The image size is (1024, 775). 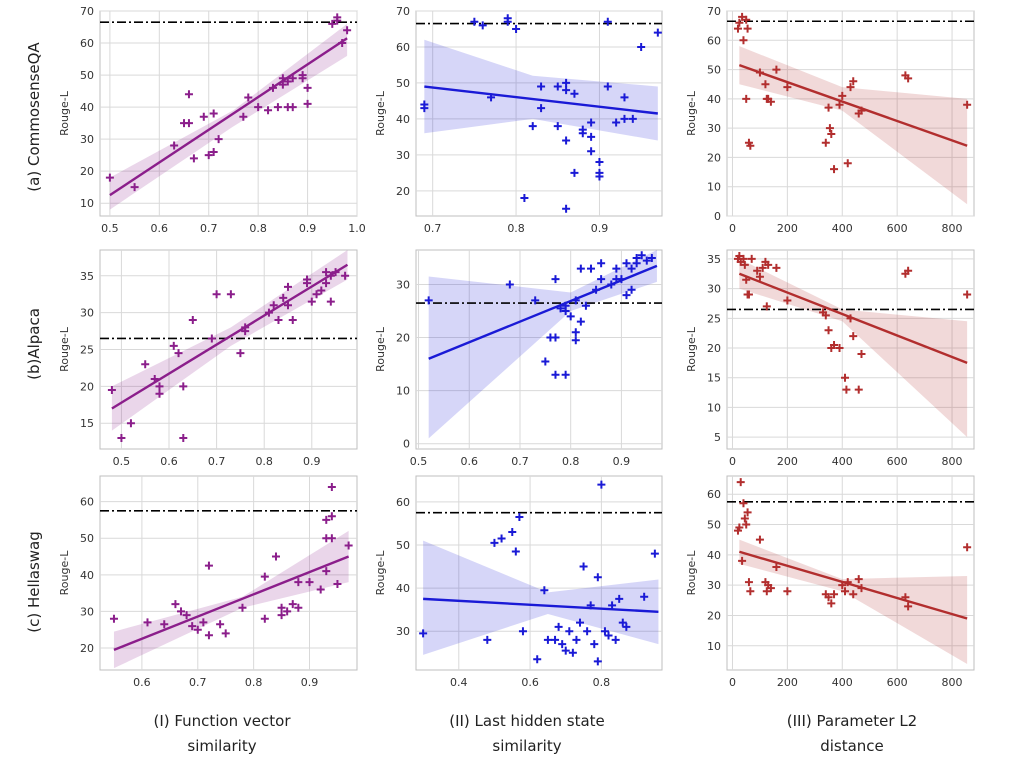 I want to click on y-tick-label: 35, so click(x=714, y=259).